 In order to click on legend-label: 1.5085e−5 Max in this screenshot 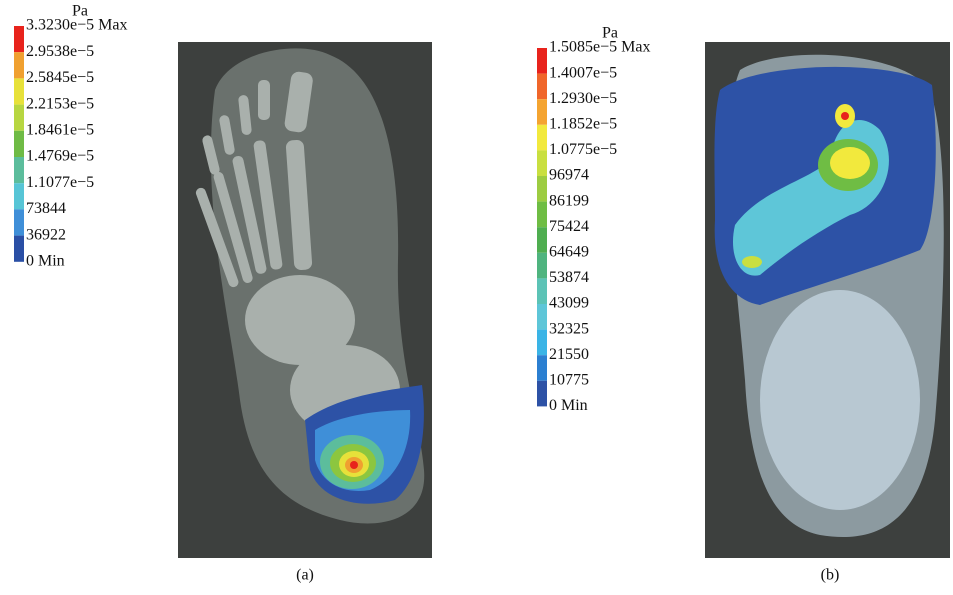, I will do `click(599, 47)`.